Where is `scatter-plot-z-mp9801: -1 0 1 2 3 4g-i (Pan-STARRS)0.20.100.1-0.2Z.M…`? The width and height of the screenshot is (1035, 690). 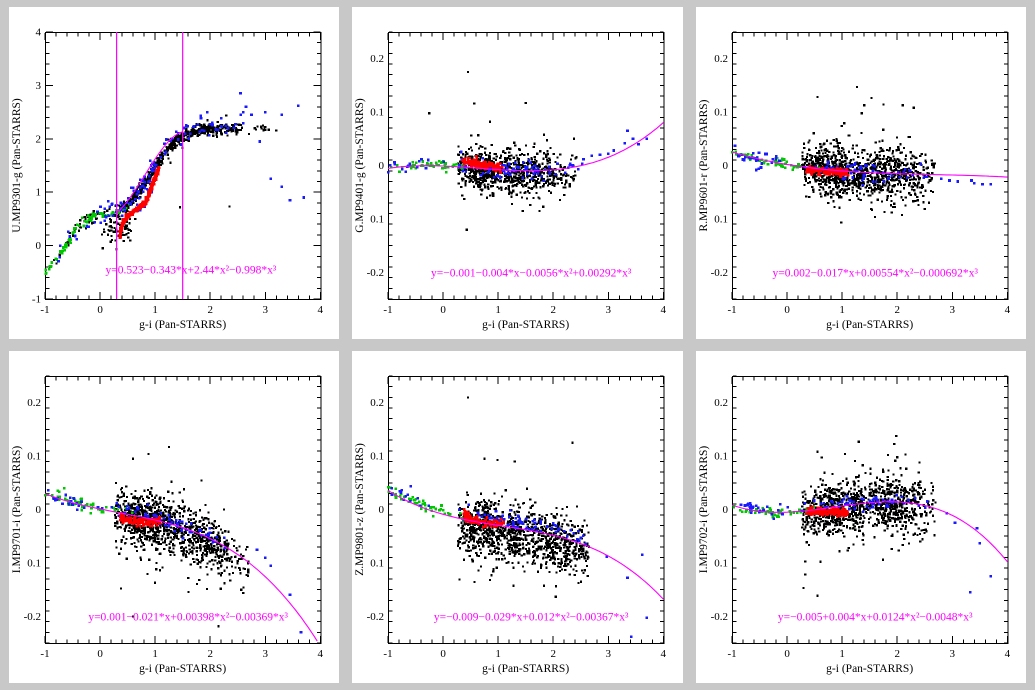 scatter-plot-z-mp9801: -1 0 1 2 3 4g-i (Pan-STARRS)0.20.100.1-0.2Z.M… is located at coordinates (510, 525).